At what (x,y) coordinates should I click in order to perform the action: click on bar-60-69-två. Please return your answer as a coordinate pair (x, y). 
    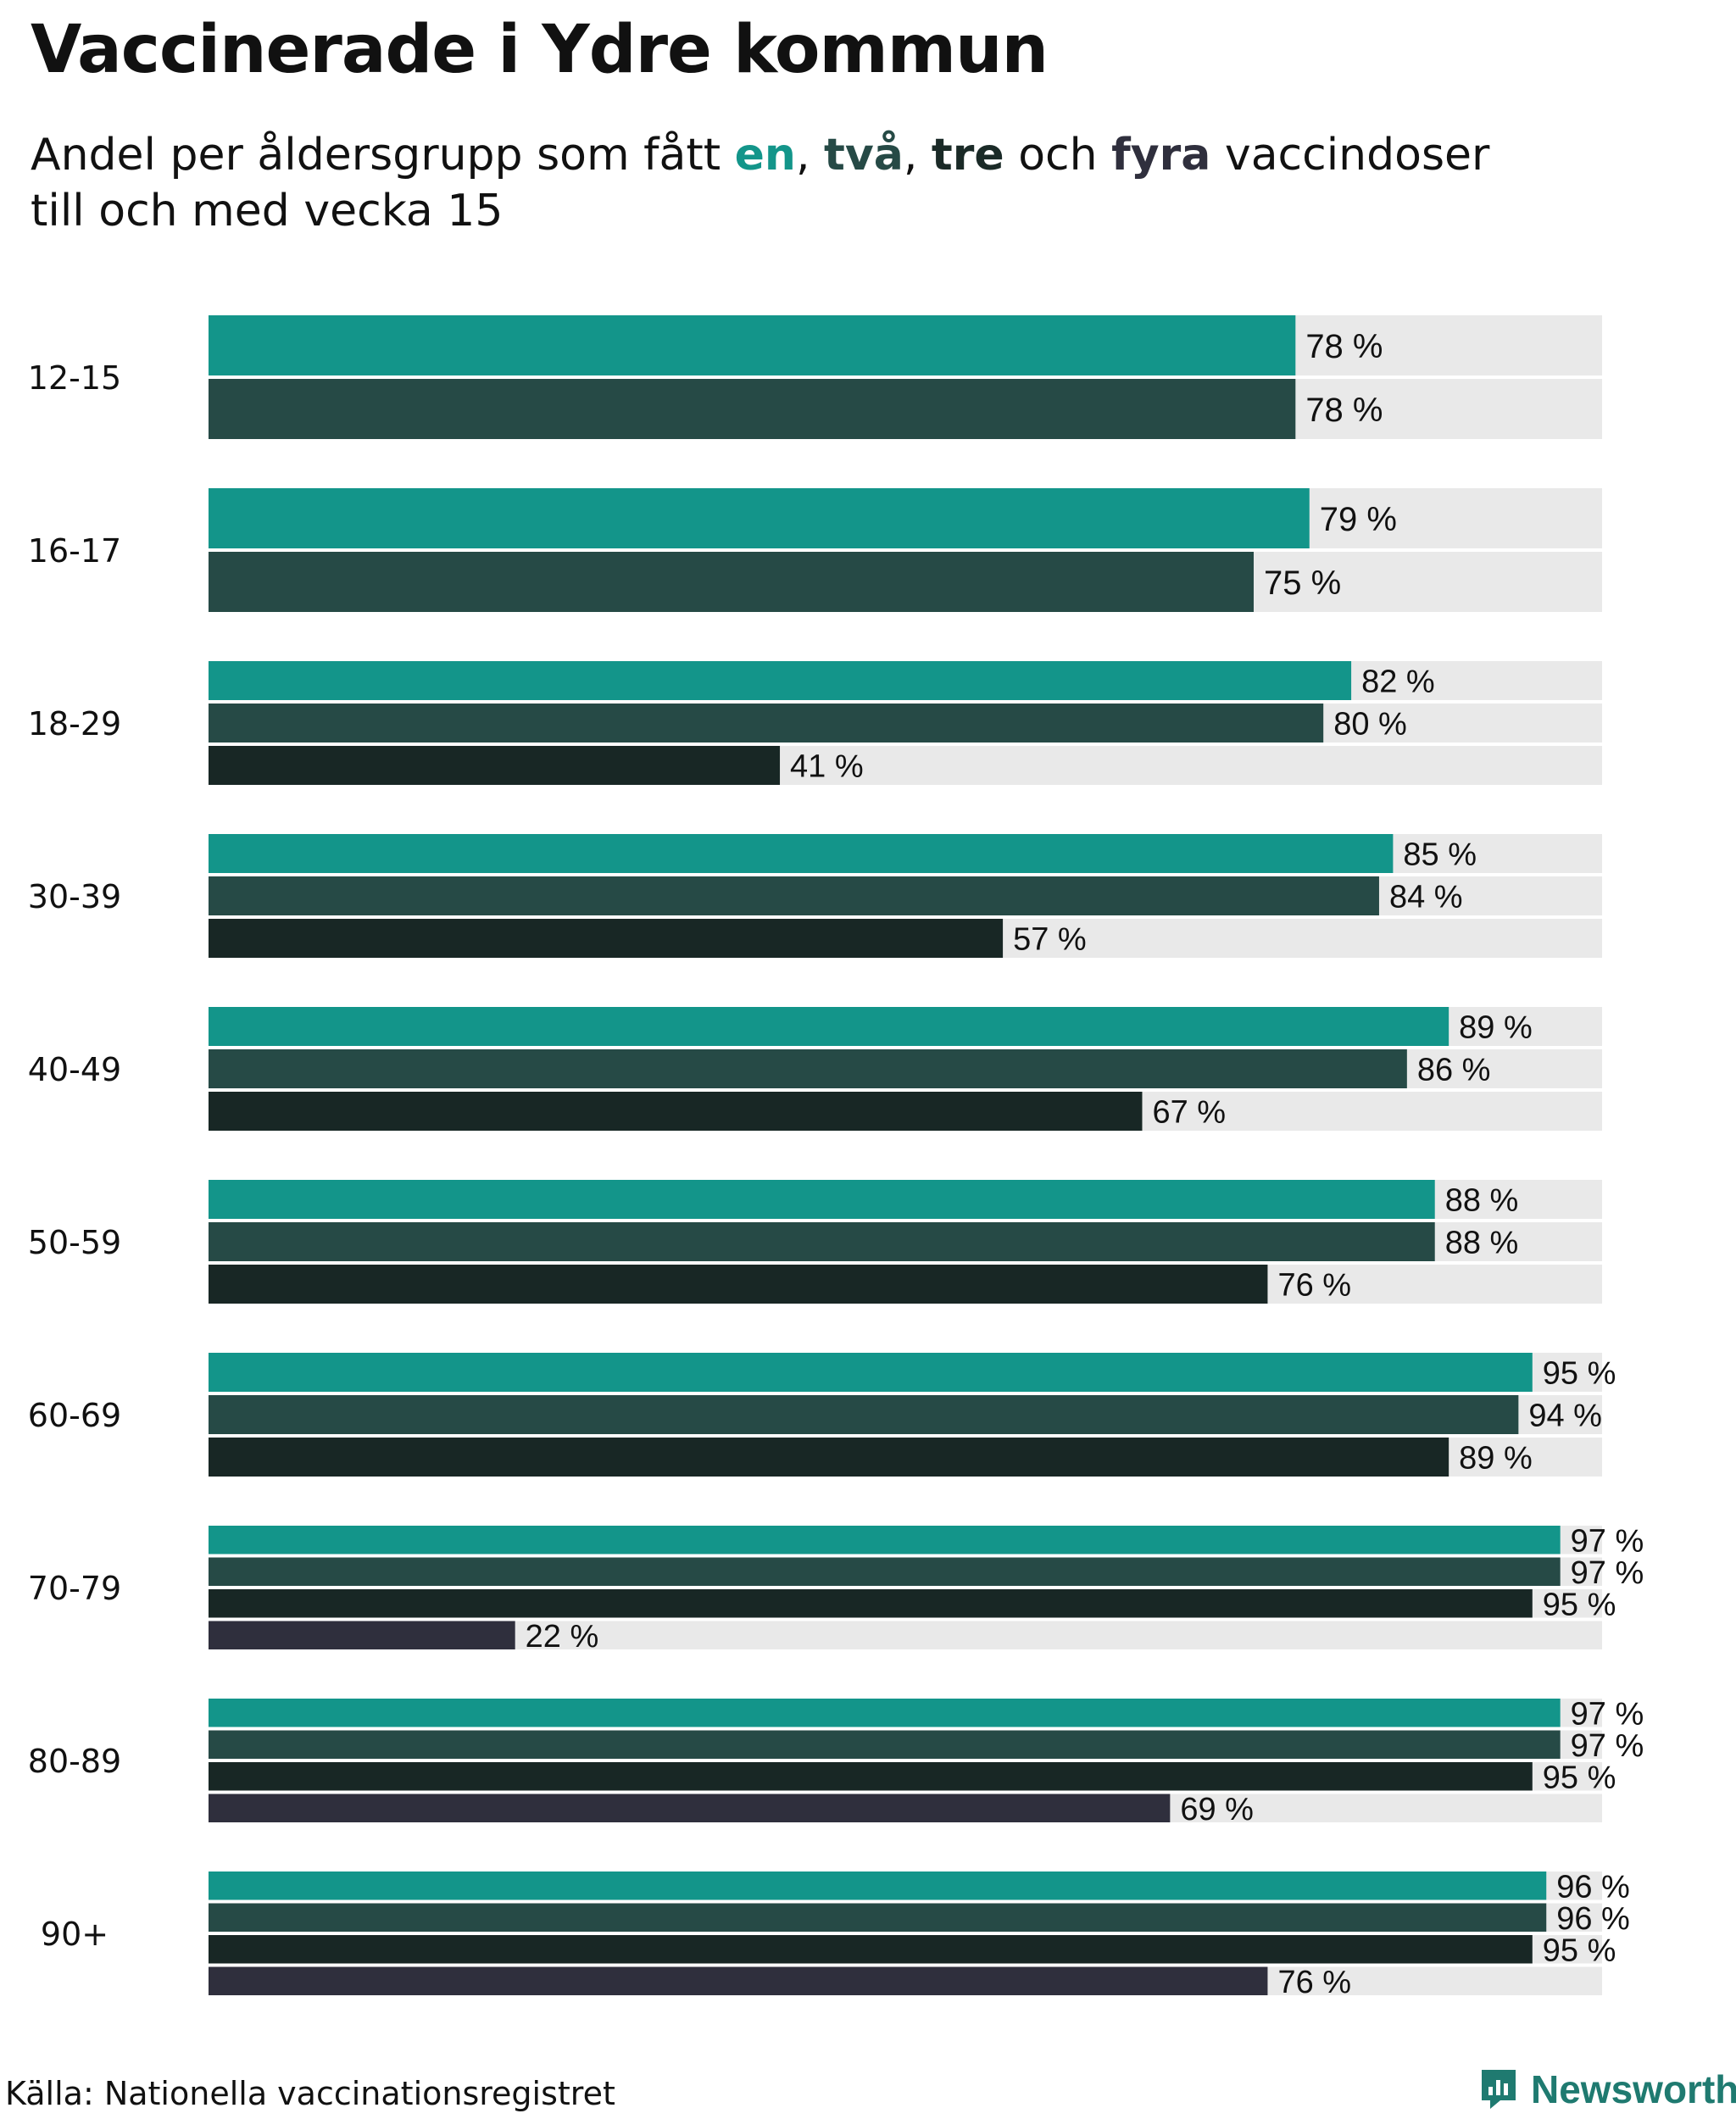
    Looking at the image, I should click on (864, 1414).